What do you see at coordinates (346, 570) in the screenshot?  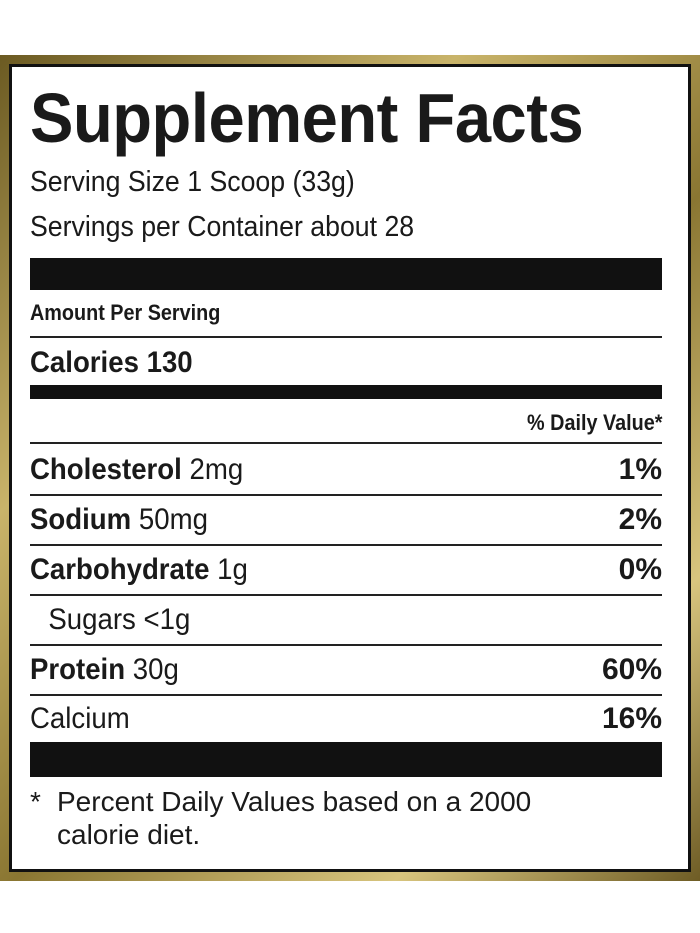 I see `nutrient-row: Carbohydrate 1g 0%` at bounding box center [346, 570].